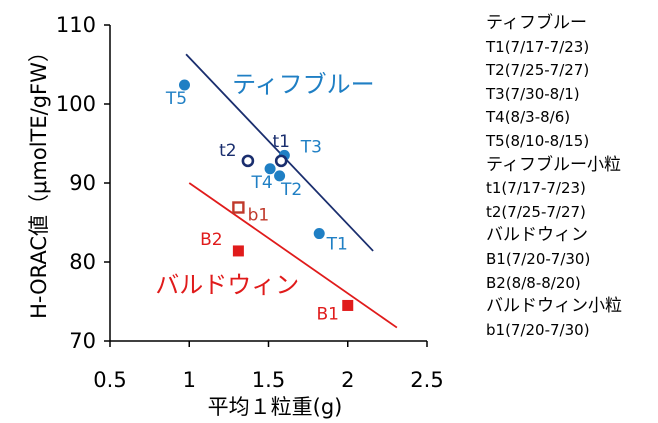  What do you see at coordinates (538, 70) in the screenshot?
I see `legend-entry: T2(7/25-7/27)` at bounding box center [538, 70].